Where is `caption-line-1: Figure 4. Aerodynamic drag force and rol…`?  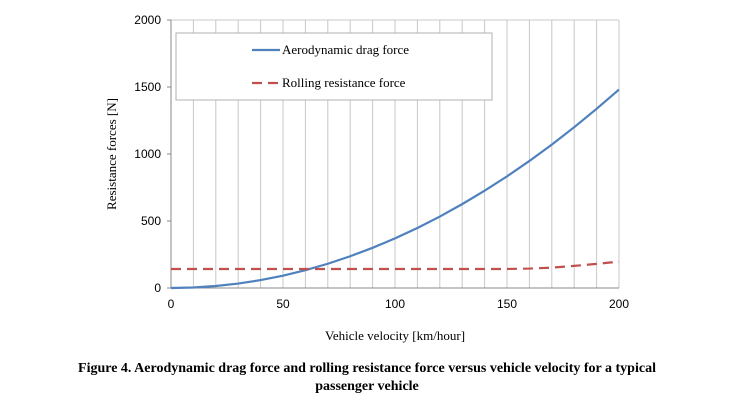 caption-line-1: Figure 4. Aerodynamic drag force and rol… is located at coordinates (367, 368).